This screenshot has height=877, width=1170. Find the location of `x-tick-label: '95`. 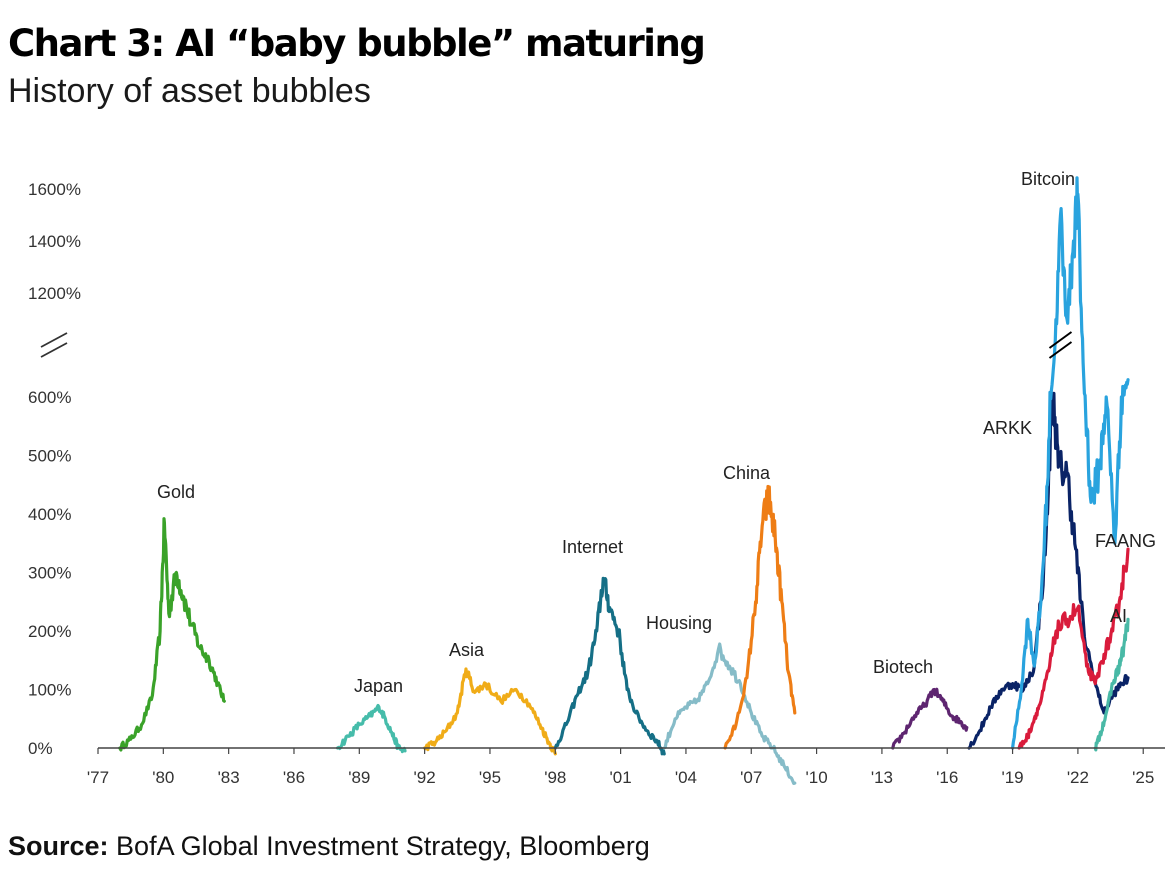

x-tick-label: '95 is located at coordinates (490, 777).